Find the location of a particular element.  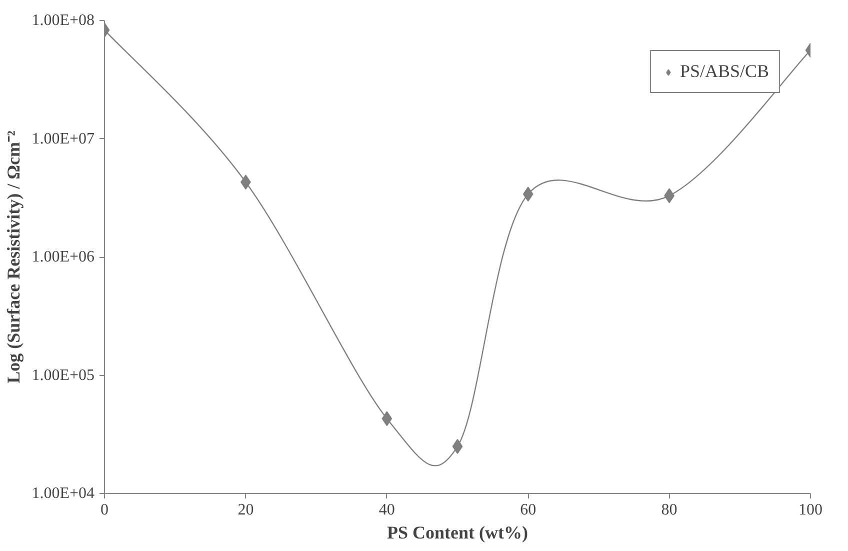

y-tick-label: 1.00E+04 is located at coordinates (63, 493).